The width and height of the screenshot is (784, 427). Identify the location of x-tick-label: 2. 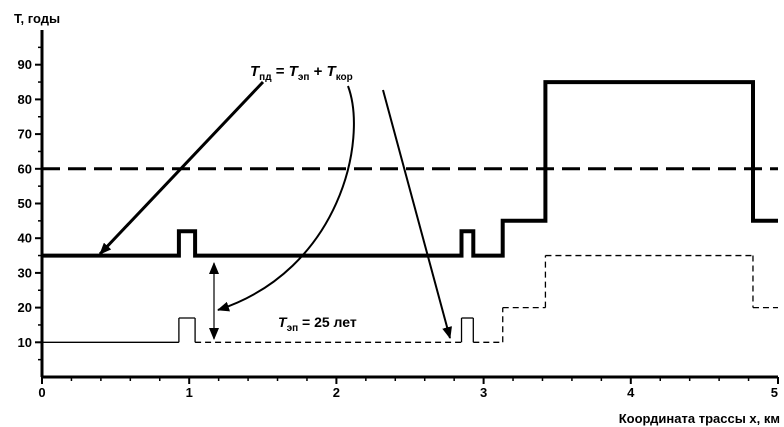
(336, 392).